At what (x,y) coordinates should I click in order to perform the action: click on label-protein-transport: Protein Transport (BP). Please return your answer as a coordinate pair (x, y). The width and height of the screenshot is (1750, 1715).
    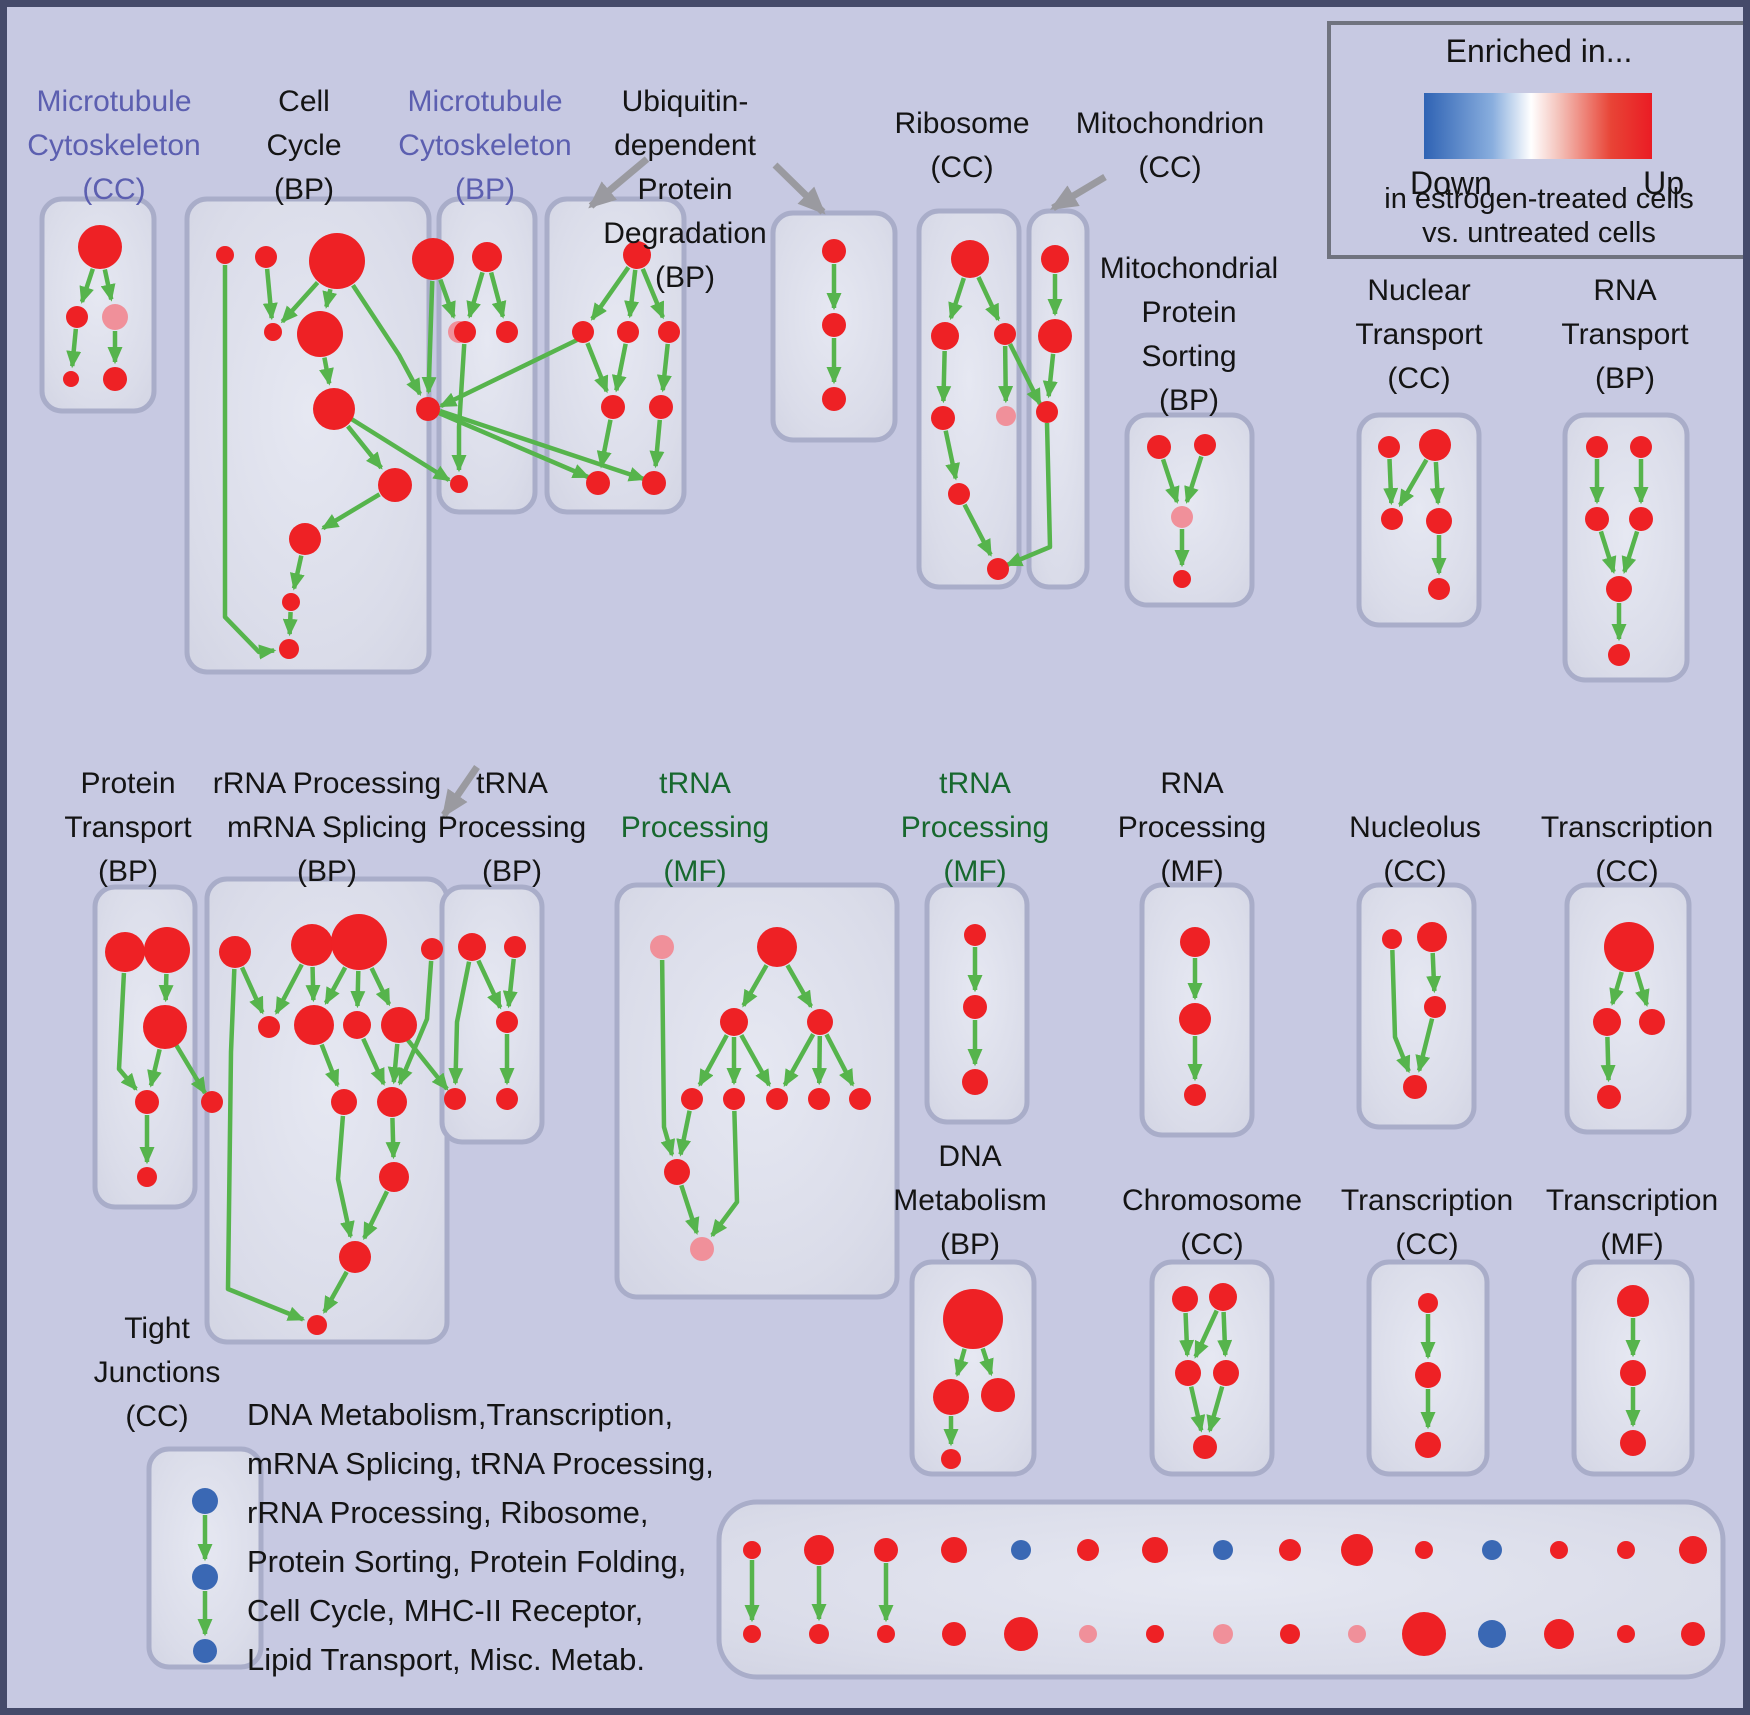
    Looking at the image, I should click on (128, 827).